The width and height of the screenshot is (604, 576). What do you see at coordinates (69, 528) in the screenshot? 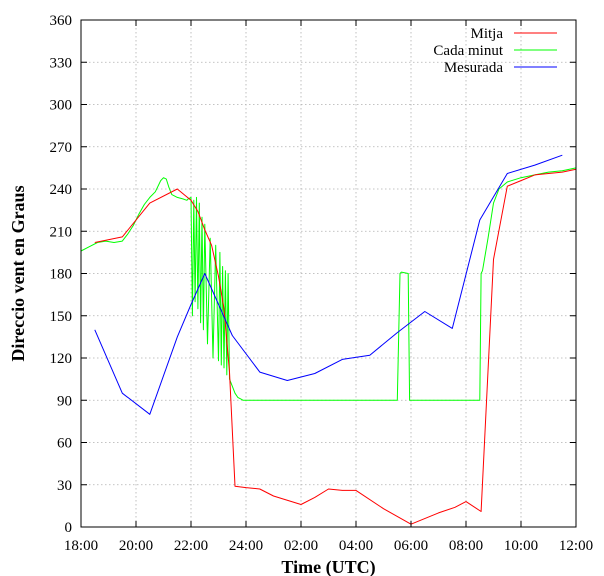
I see `y-tick-label: 0` at bounding box center [69, 528].